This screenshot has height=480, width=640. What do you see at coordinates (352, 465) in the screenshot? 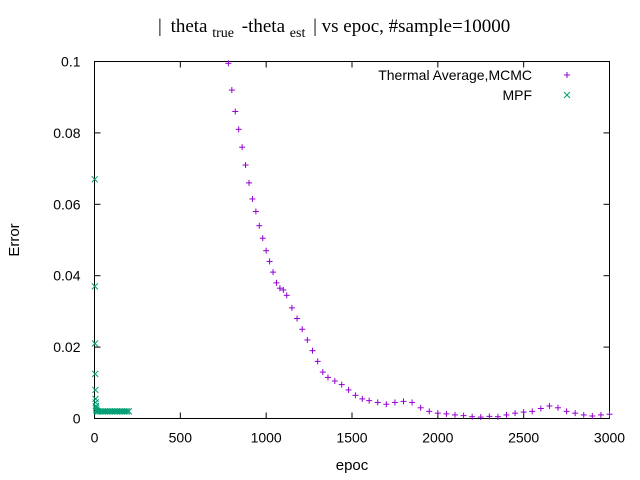
I see `x-axis-label: epoc` at bounding box center [352, 465].